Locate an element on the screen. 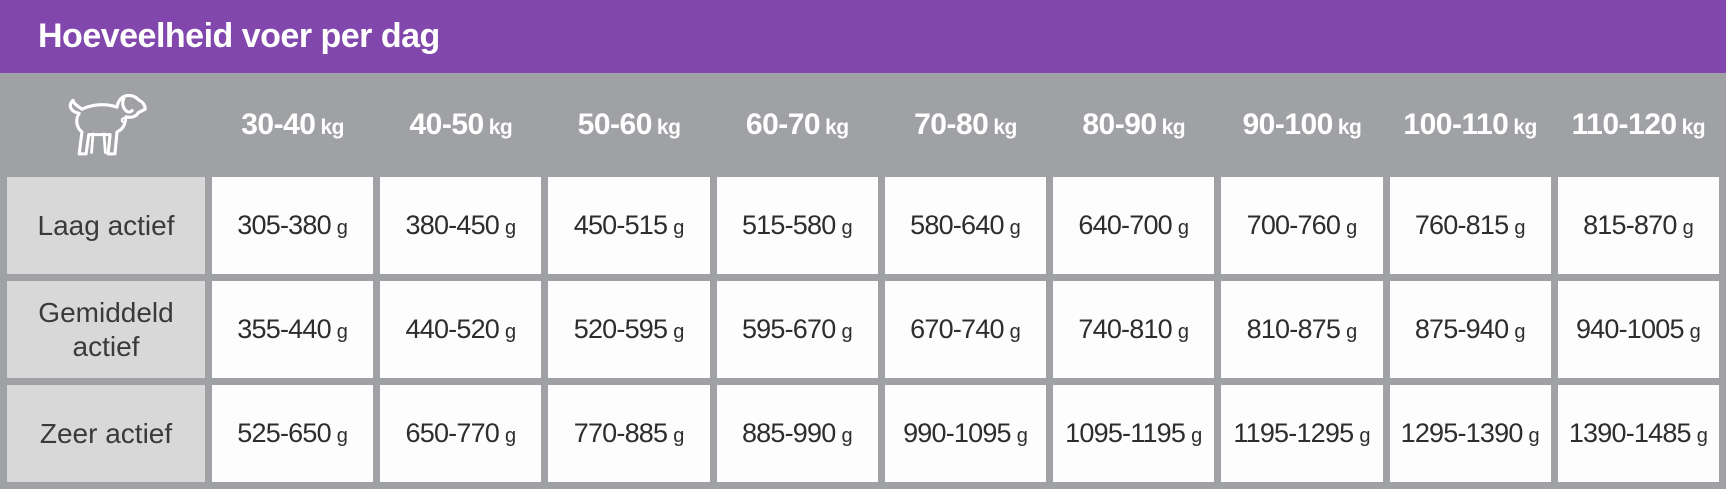 The width and height of the screenshot is (1726, 489). portion-value: 380-450 is located at coordinates (452, 225).